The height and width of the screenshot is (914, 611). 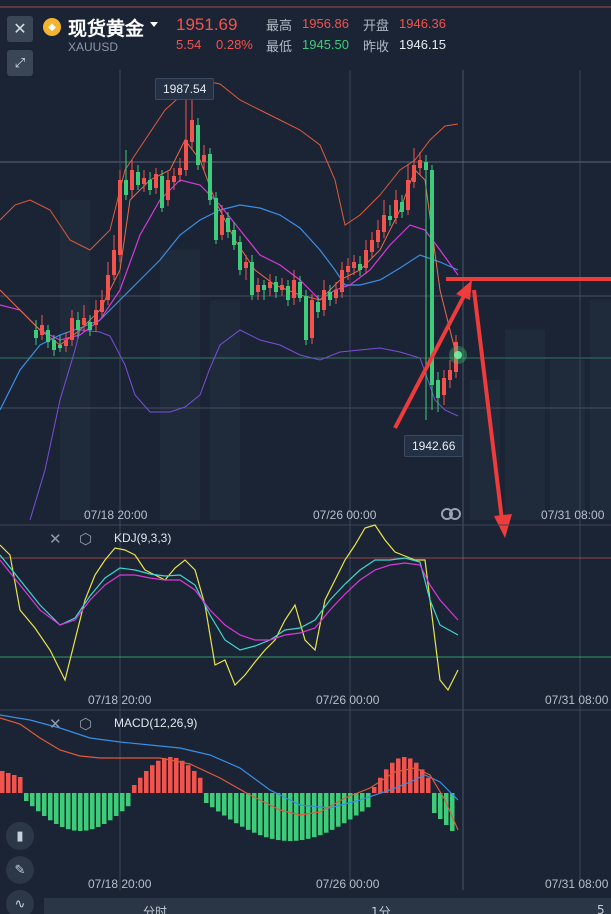 I want to click on instrument-title: 现货黄金, so click(x=106, y=29).